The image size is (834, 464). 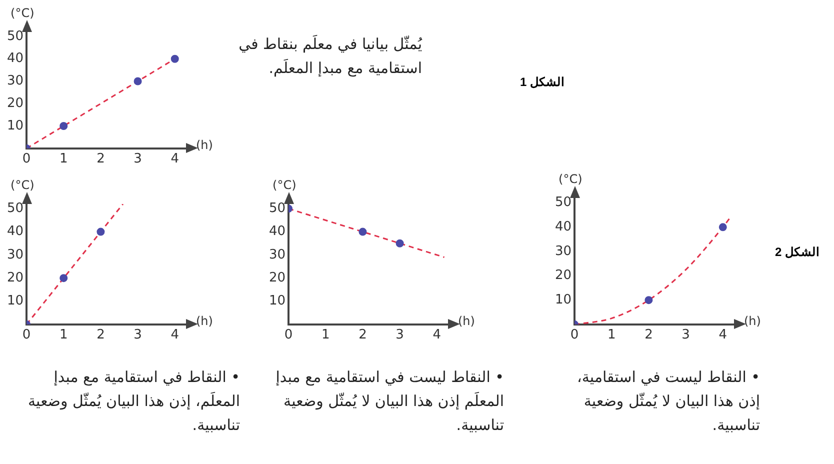 What do you see at coordinates (330, 56) in the screenshot?
I see `text: يُمثّل بيانيا في معلَم بنقاط في استقامية مع مبدإ المعلَم.` at bounding box center [330, 56].